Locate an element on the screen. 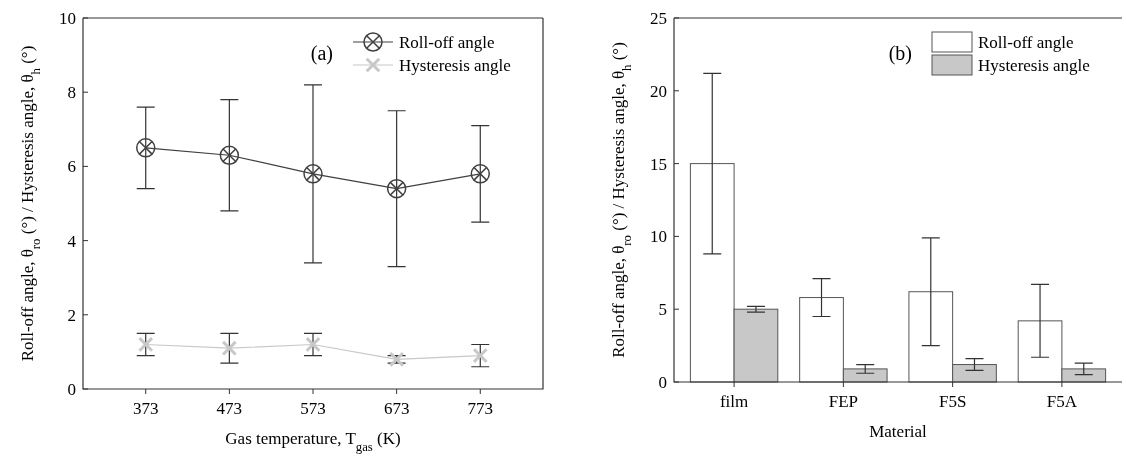 The width and height of the screenshot is (1127, 461). y-tick-label: 6 is located at coordinates (71, 167).